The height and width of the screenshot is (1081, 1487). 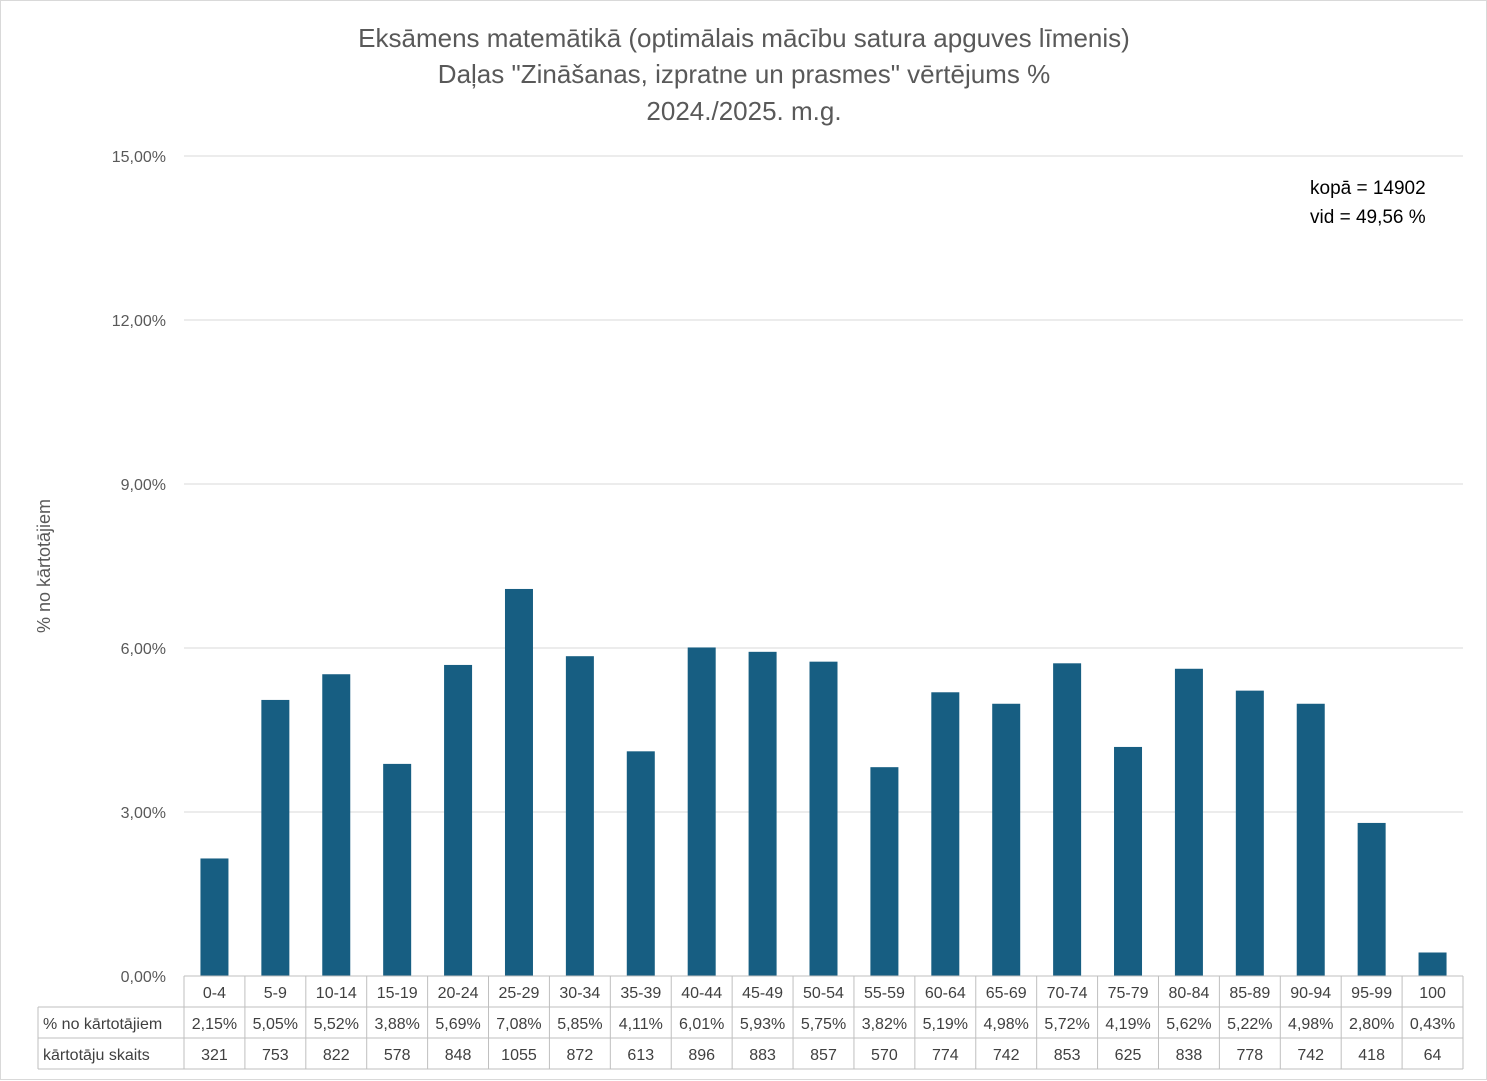 I want to click on table-cell-count: 578, so click(x=397, y=1055).